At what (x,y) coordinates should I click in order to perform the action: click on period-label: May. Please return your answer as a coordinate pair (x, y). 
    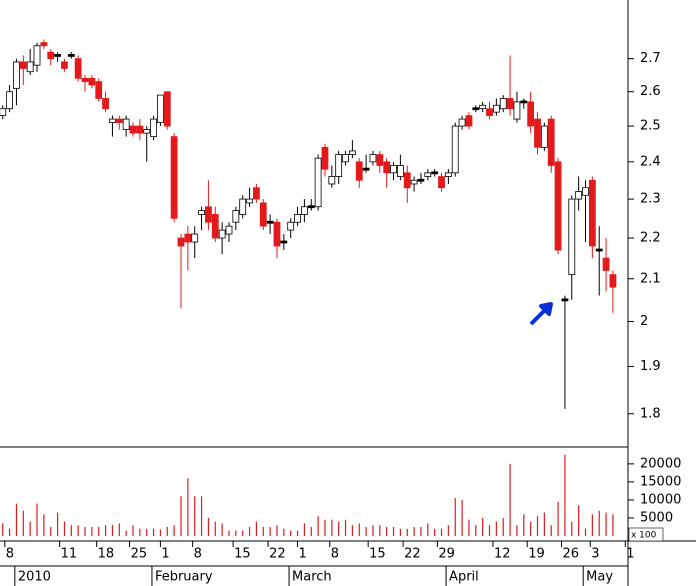
    Looking at the image, I should click on (599, 577).